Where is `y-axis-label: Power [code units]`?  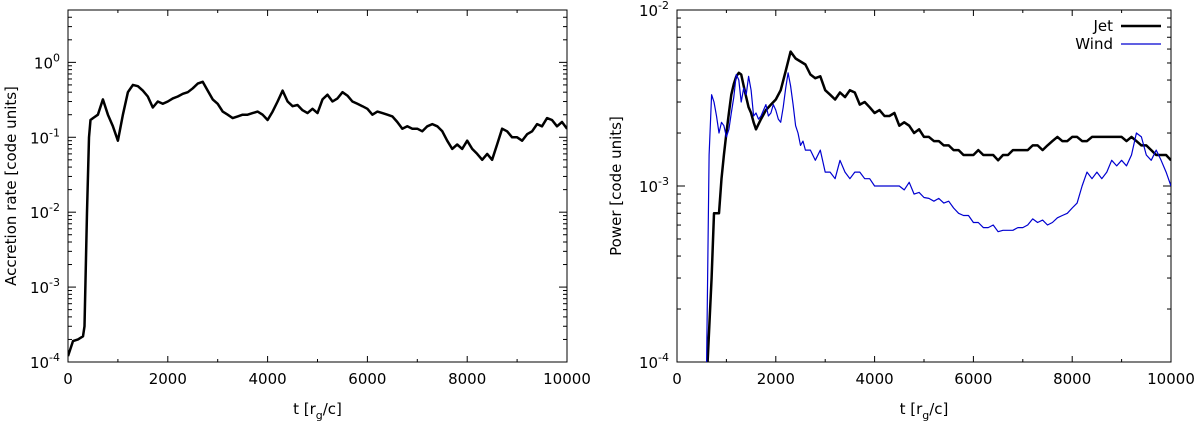
y-axis-label: Power [code units] is located at coordinates (616, 186).